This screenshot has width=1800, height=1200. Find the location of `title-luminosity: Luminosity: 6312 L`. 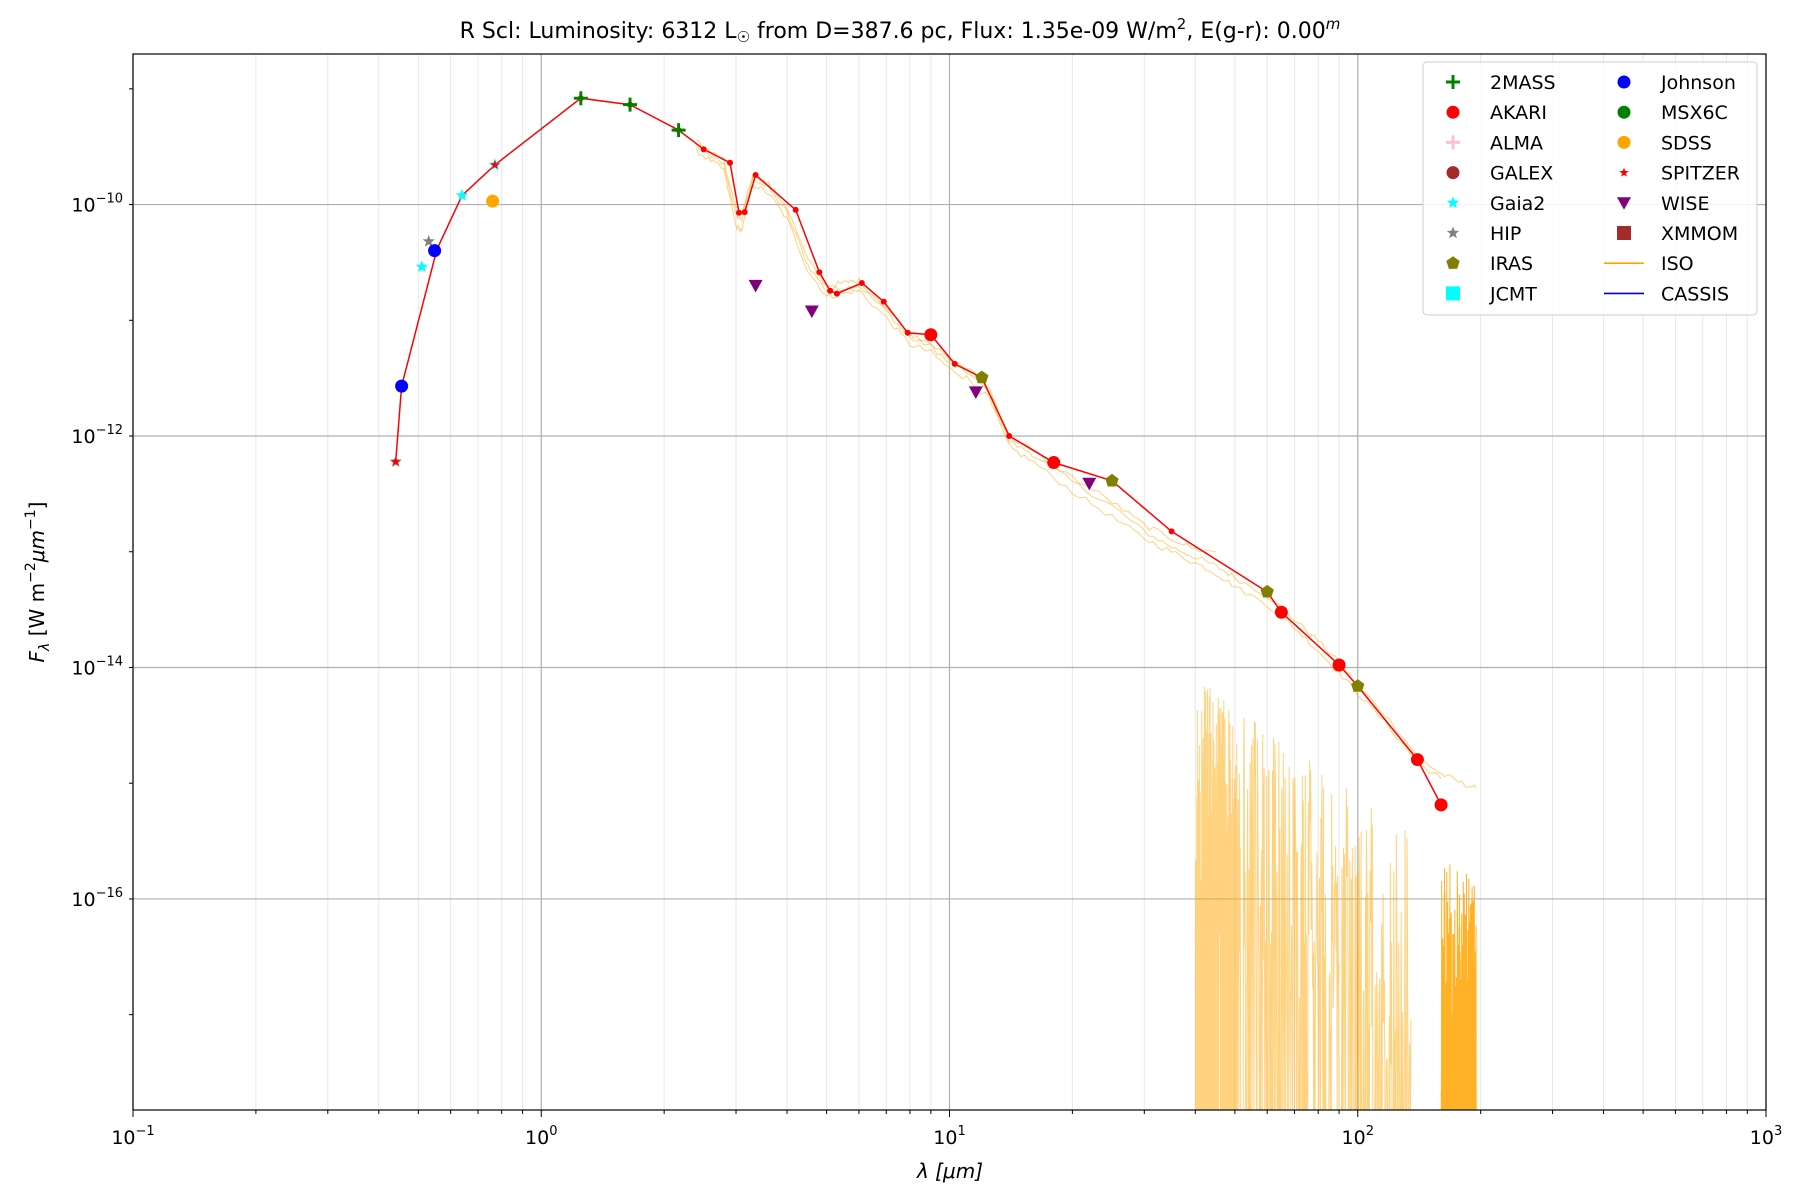

title-luminosity: Luminosity: 6312 L is located at coordinates (633, 31).